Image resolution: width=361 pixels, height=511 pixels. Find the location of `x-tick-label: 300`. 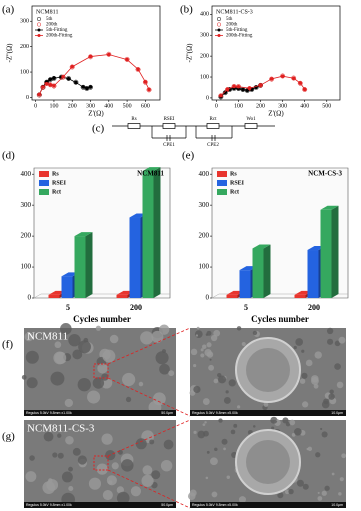

x-tick-label: 300 is located at coordinates (282, 106).